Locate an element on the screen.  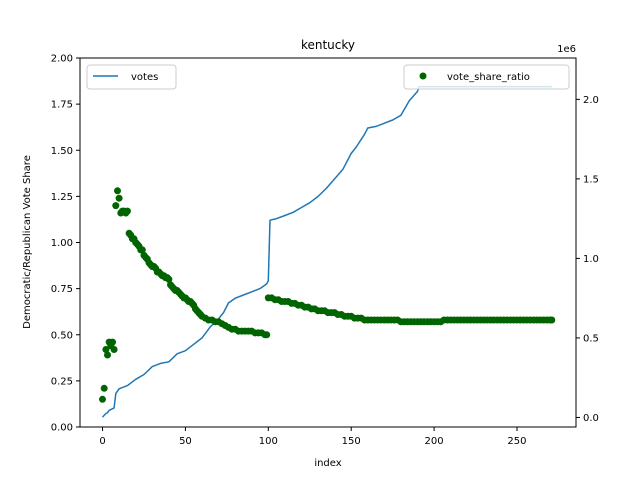
right-y-tick-label: 0.0 is located at coordinates (591, 418).